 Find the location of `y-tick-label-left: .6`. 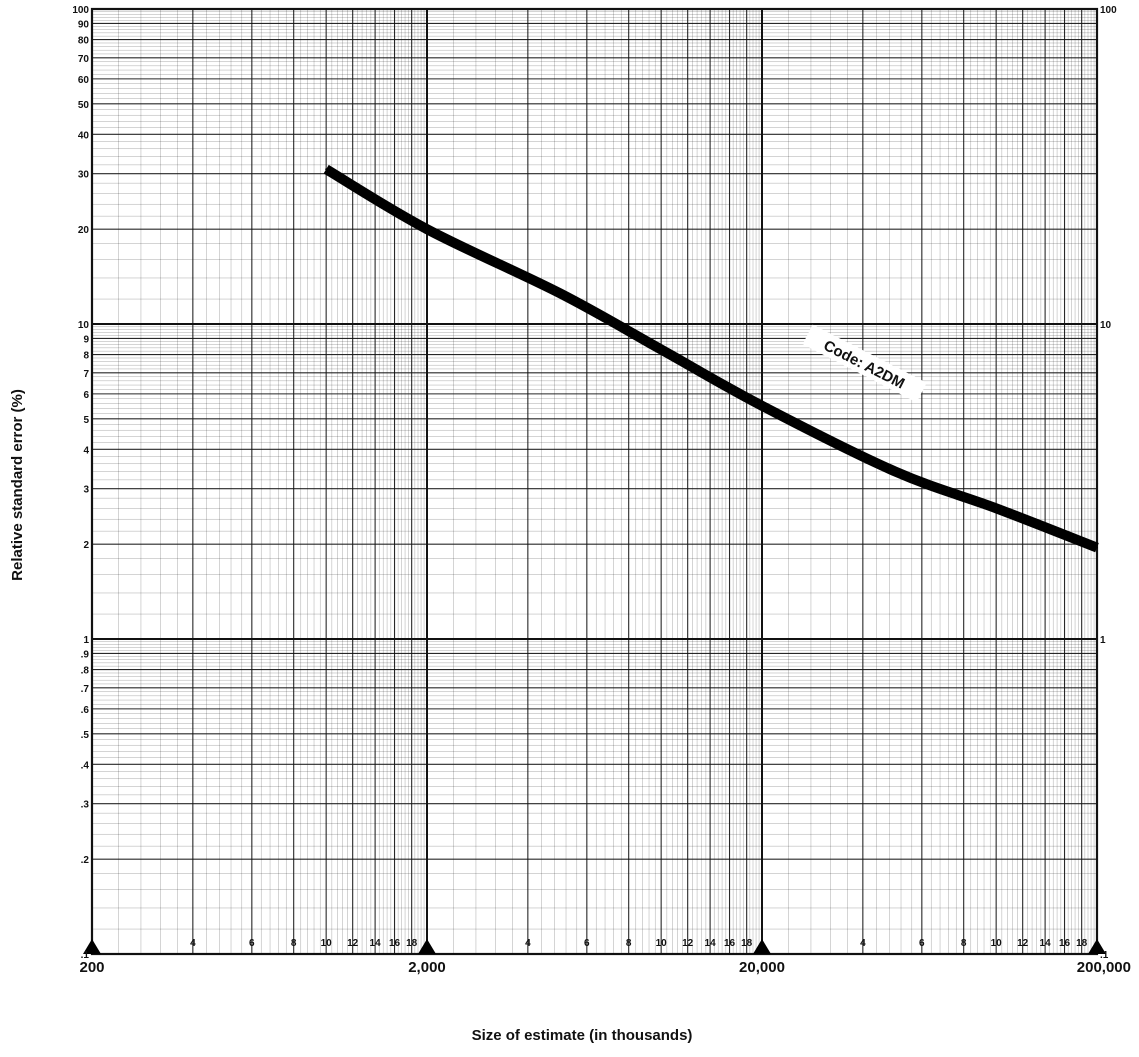

y-tick-label-left: .6 is located at coordinates (85, 710).